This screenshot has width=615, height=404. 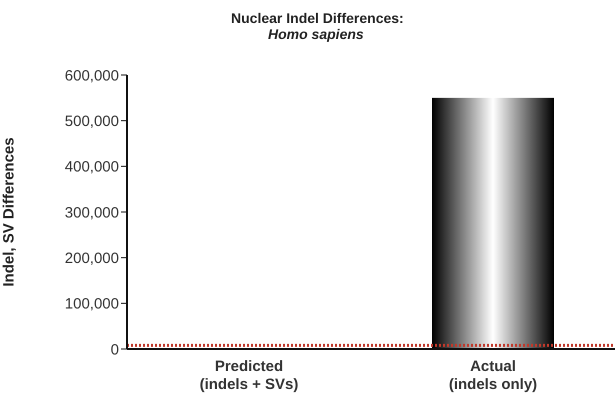 What do you see at coordinates (91, 75) in the screenshot?
I see `y-tick-label: 600,000` at bounding box center [91, 75].